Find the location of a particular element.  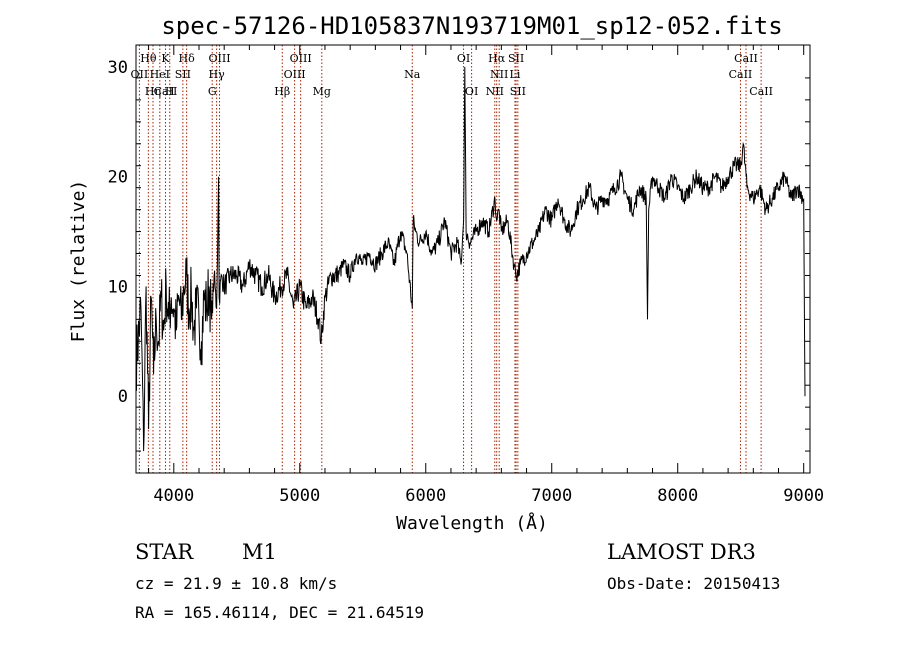

line-marker-label: G is located at coordinates (212, 91).